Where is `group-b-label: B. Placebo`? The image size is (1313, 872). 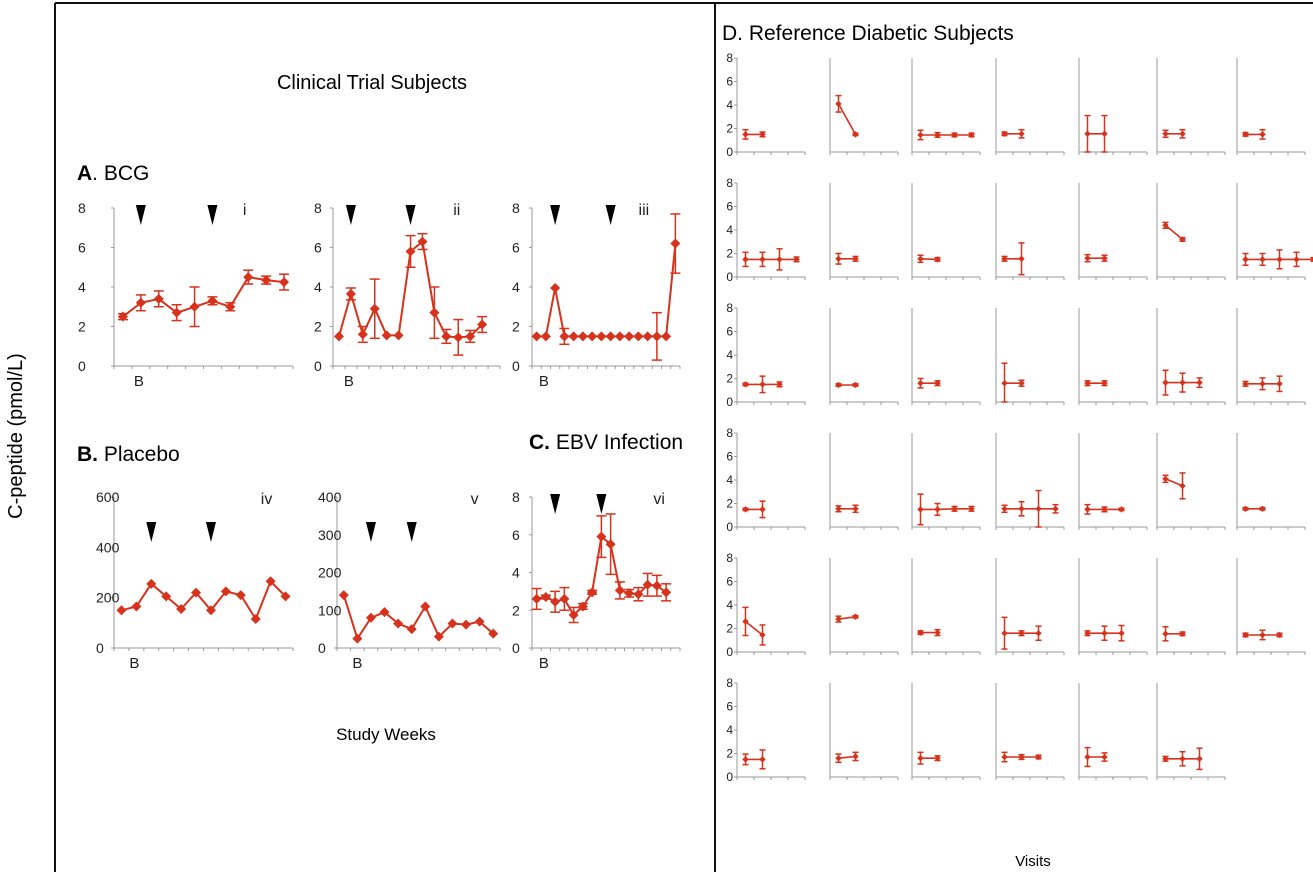
group-b-label: B. Placebo is located at coordinates (128, 454).